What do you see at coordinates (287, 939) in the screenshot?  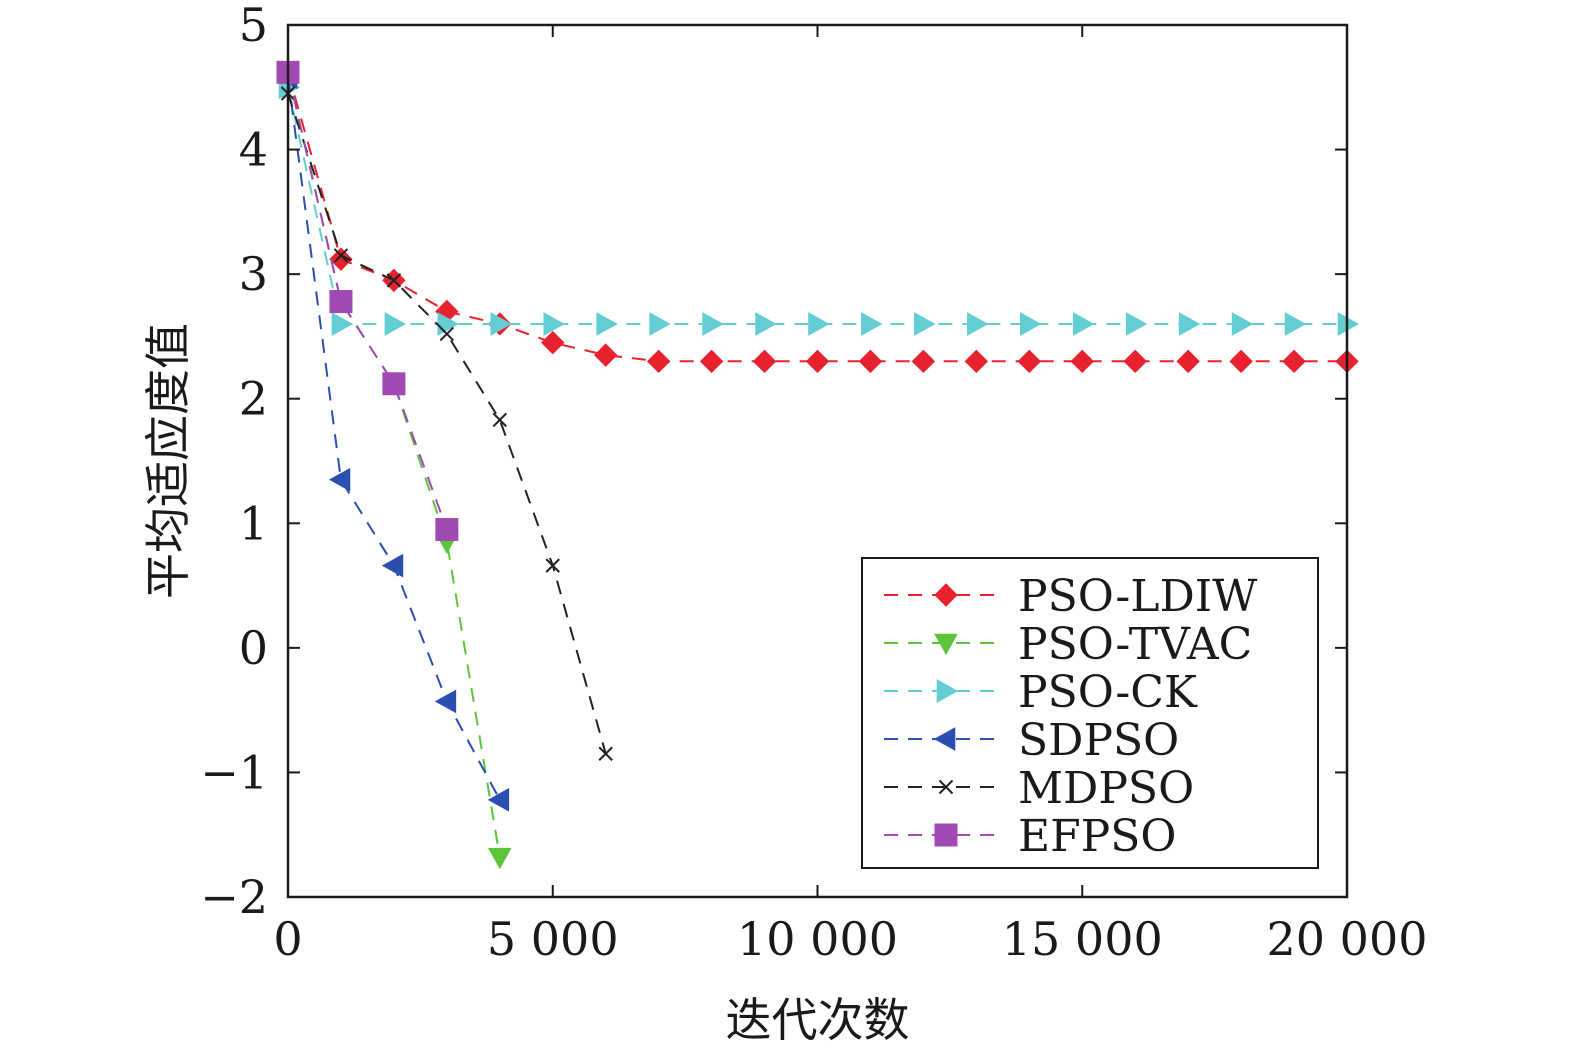 I see `x-tick-label: 0` at bounding box center [287, 939].